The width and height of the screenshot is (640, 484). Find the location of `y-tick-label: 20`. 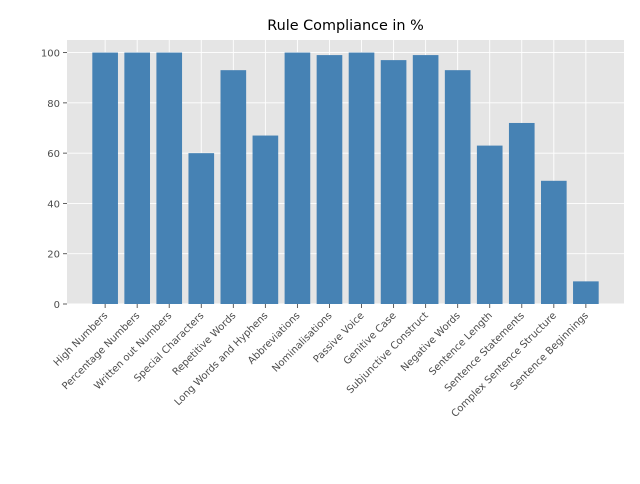

y-tick-label: 20 is located at coordinates (53, 255).